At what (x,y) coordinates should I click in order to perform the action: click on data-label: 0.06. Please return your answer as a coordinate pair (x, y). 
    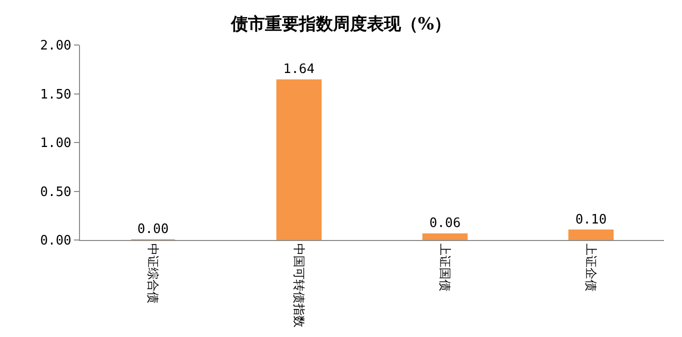
    Looking at the image, I should click on (445, 224).